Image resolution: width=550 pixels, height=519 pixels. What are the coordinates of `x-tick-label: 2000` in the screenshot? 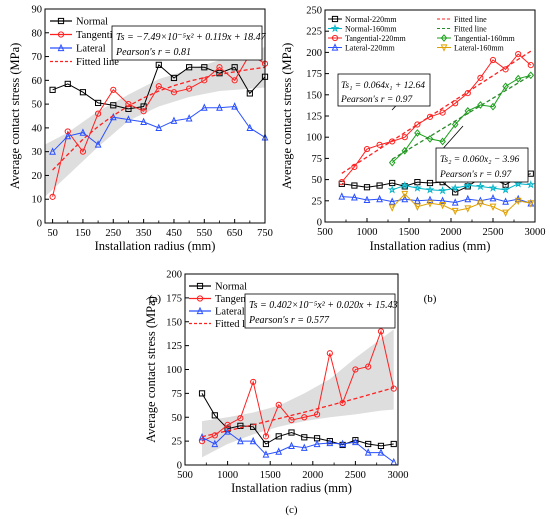 It's located at (312, 475).